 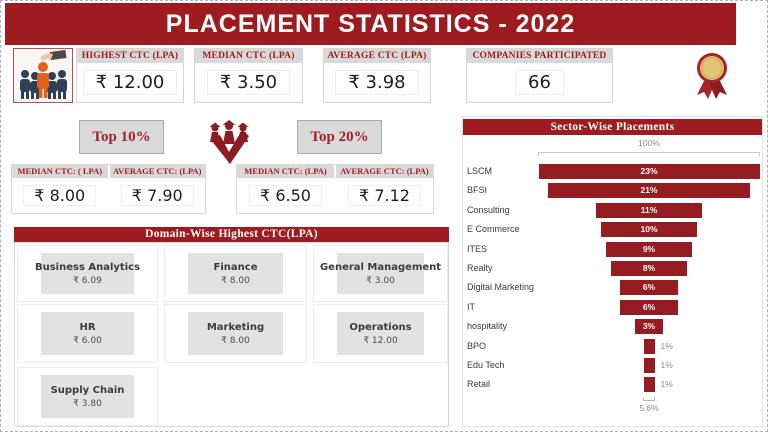 What do you see at coordinates (377, 82) in the screenshot?
I see `kpi-value: ₹ 3.98` at bounding box center [377, 82].